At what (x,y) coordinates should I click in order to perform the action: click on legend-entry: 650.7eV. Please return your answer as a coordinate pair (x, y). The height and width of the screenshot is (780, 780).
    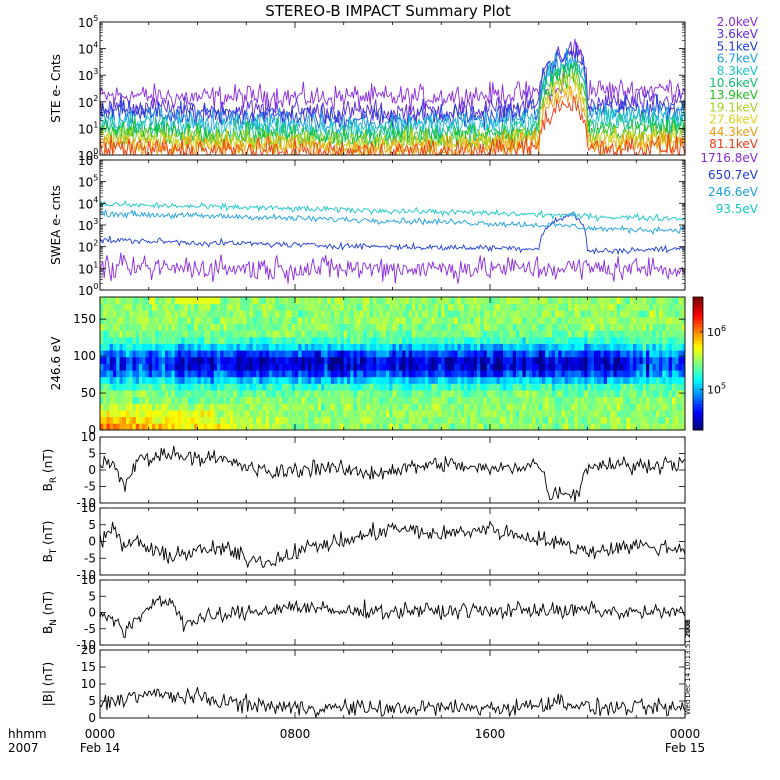
    Looking at the image, I should click on (733, 175).